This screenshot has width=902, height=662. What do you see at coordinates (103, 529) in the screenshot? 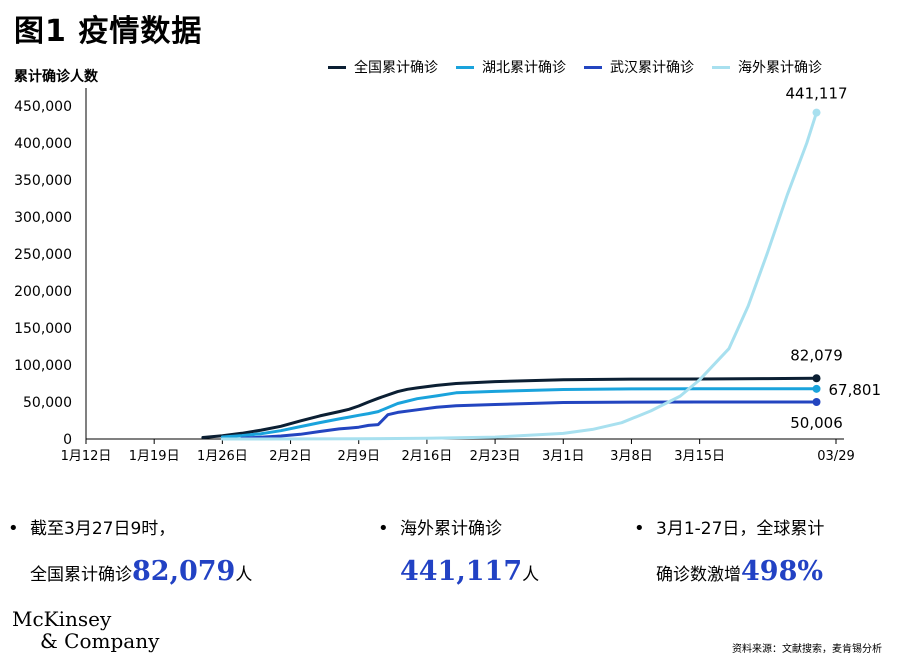
I see `stat-national-line1: 截至3月27日9时，` at bounding box center [103, 529].